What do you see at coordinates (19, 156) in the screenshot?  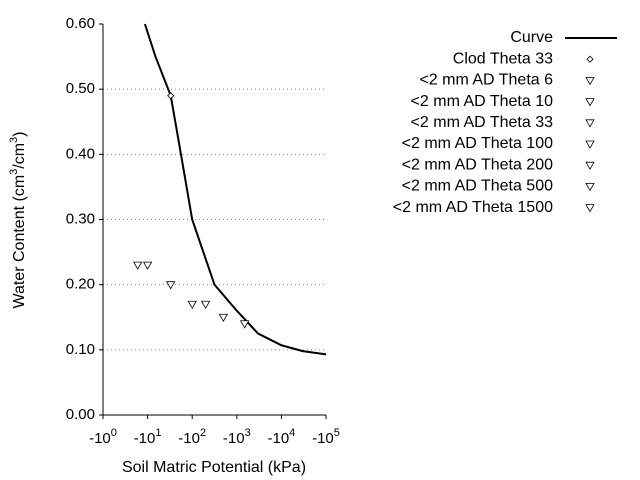 I see `y-title-text: /cm` at bounding box center [19, 156].